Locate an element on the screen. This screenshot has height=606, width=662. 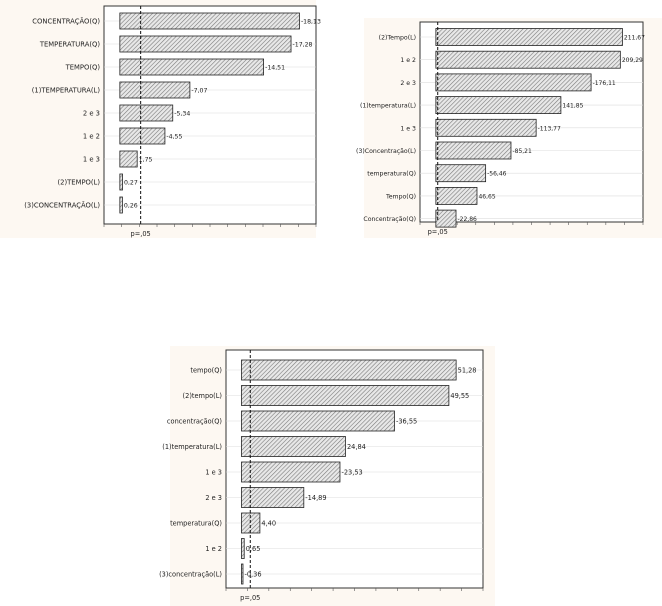
category-label: Concentração(Q) is located at coordinates (389, 219).